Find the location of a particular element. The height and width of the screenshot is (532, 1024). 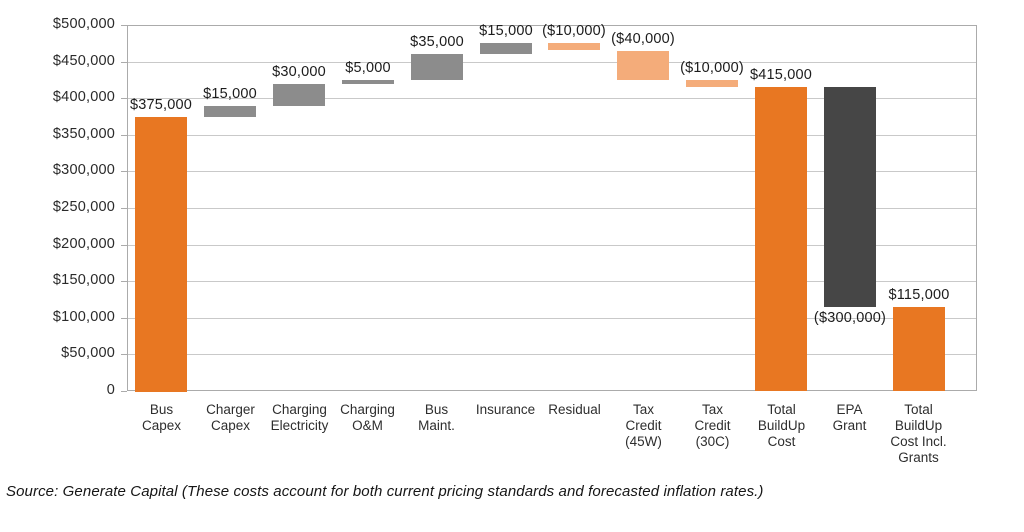

y-tick-label: $50,000 is located at coordinates (88, 353).